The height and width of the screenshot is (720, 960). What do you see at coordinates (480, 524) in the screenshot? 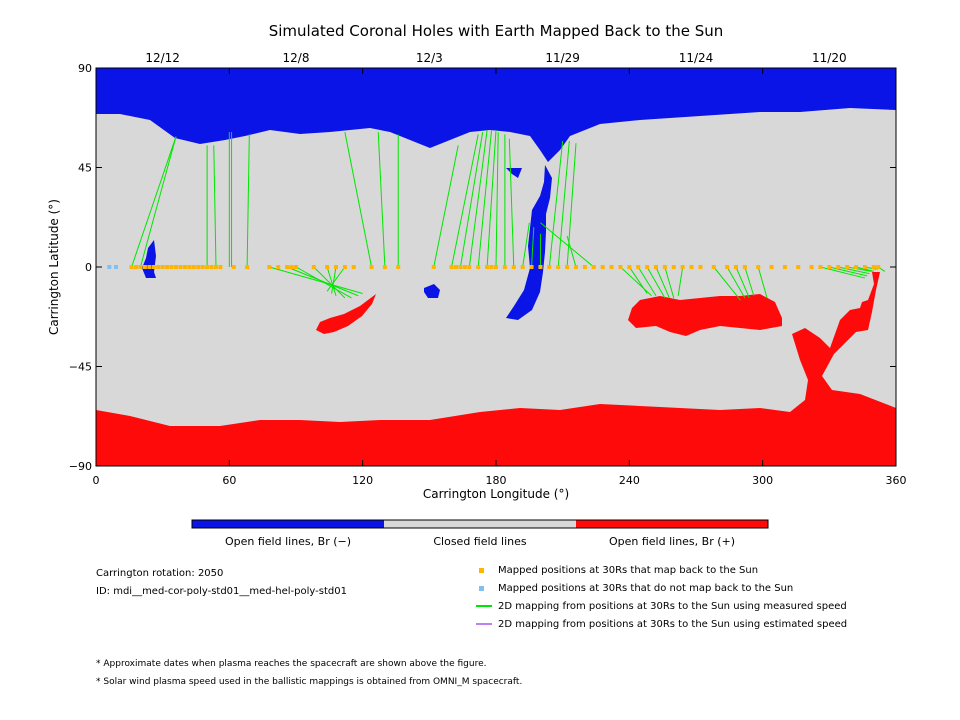
I see `colorbar-frame` at bounding box center [480, 524].